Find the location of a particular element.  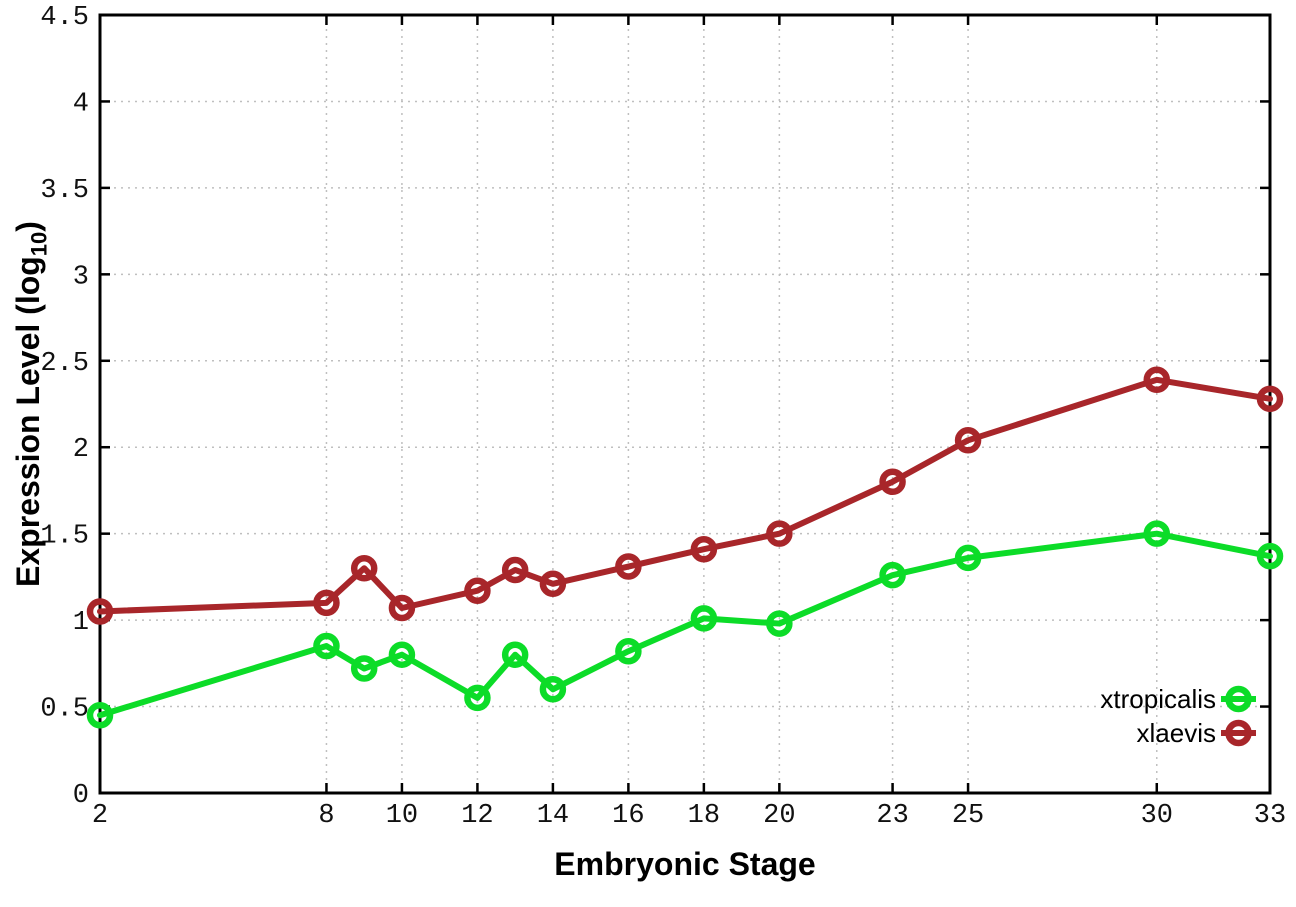

y-axis-title-text: Expression Level (log is located at coordinates (28, 421).